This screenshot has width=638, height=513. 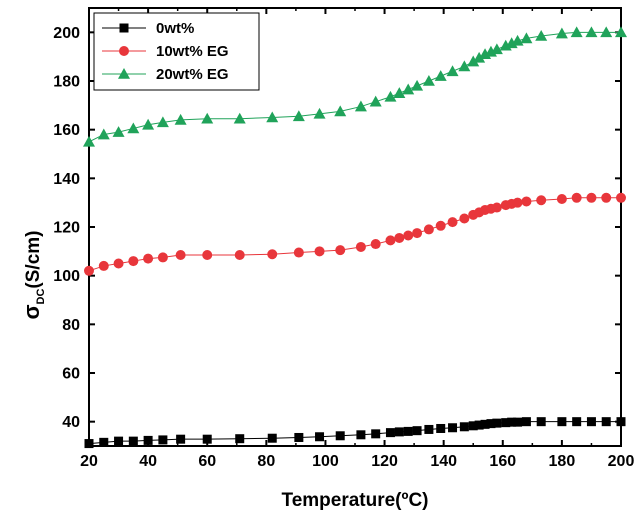 I want to click on y-tick-label: 140, so click(x=66, y=179).